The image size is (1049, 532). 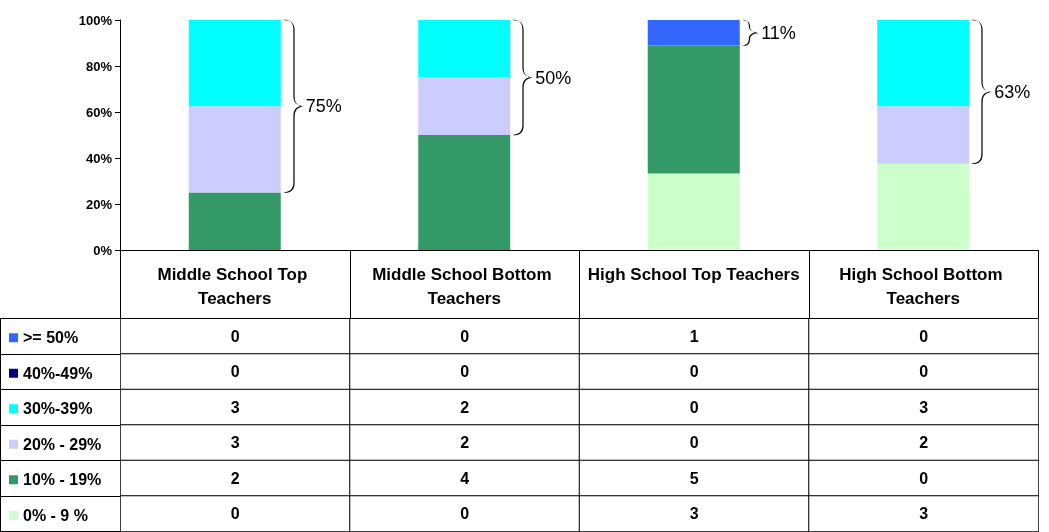 I want to click on y-tick-label: 20%, so click(x=99, y=204).